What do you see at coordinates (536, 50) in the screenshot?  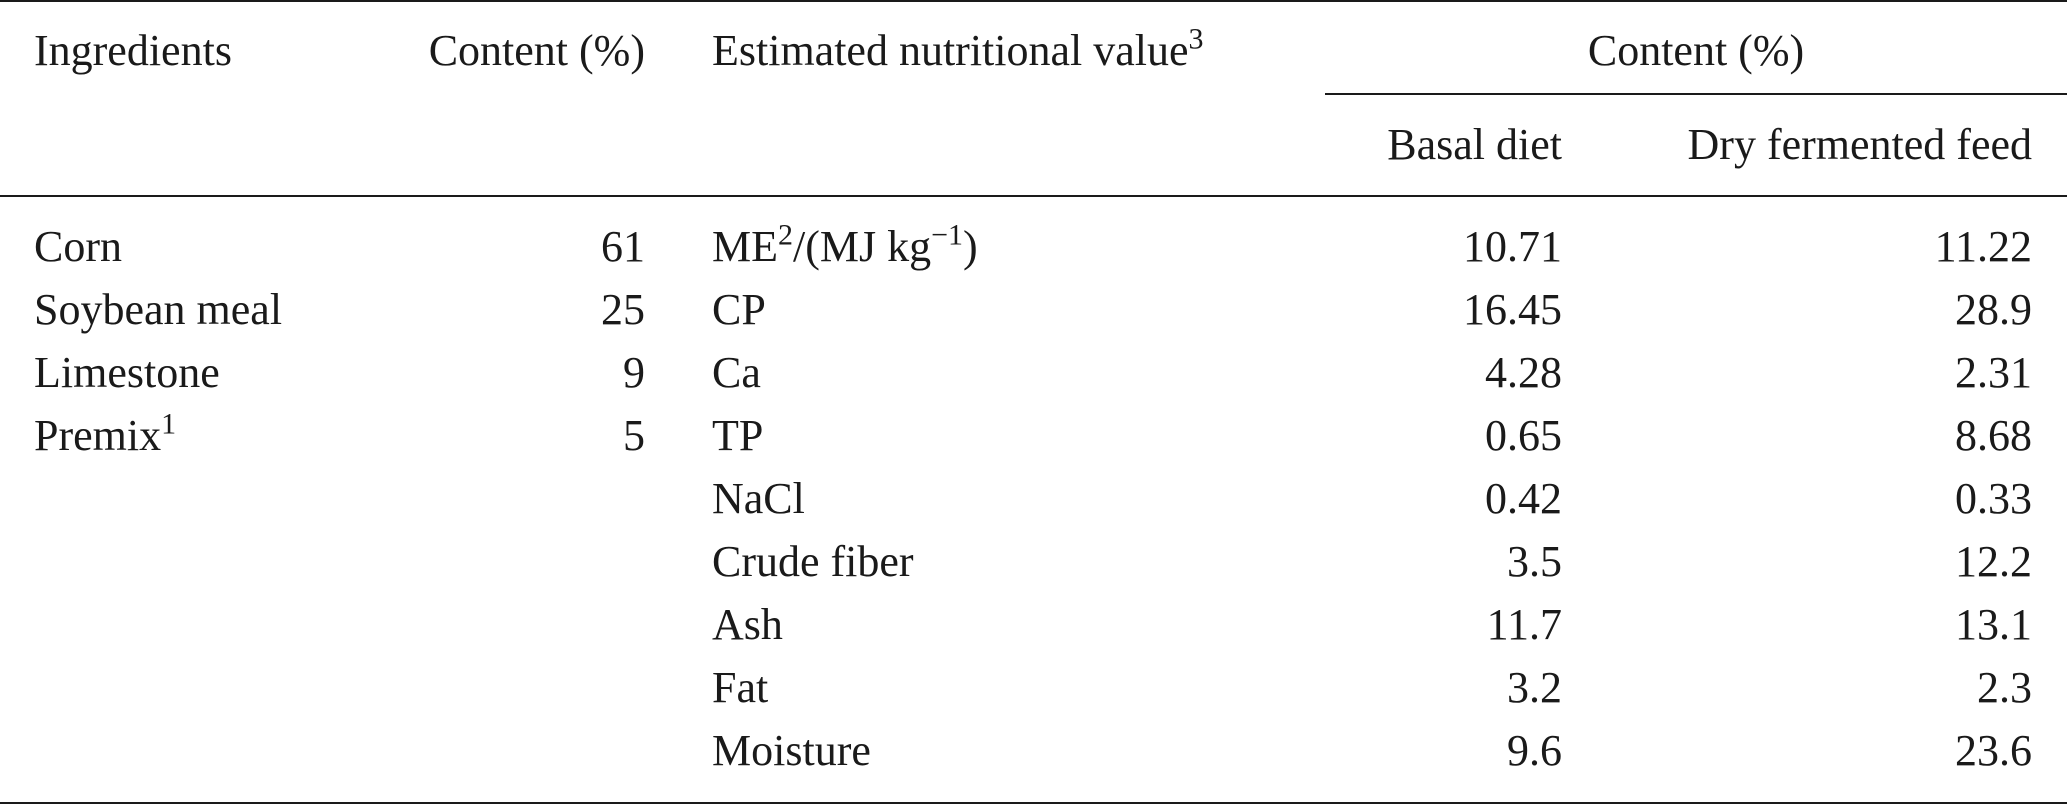 I see `header-content-left: Content (%)` at bounding box center [536, 50].